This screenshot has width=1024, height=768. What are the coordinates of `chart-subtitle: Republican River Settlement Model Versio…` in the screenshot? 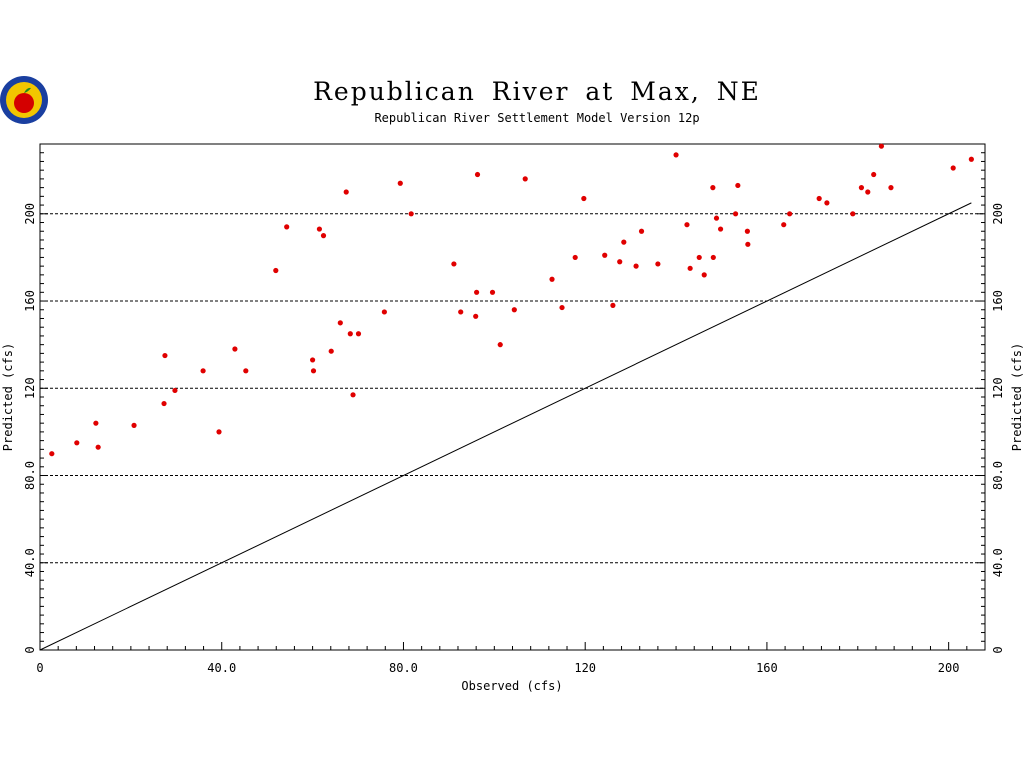 It's located at (536, 118).